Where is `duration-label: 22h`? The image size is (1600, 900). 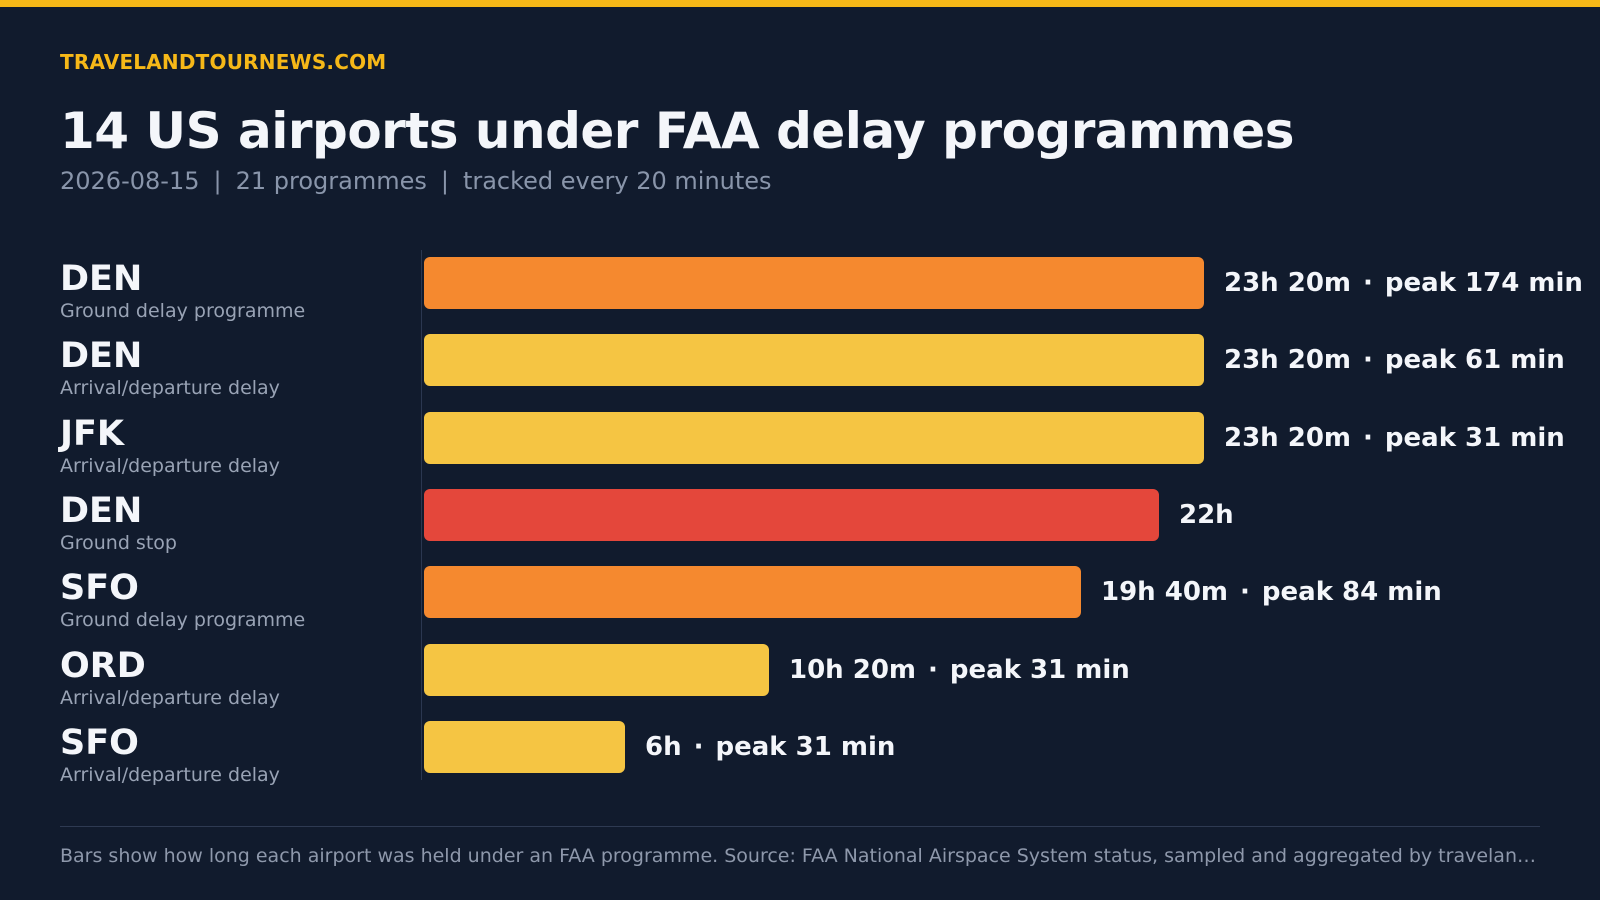 duration-label: 22h is located at coordinates (1206, 514).